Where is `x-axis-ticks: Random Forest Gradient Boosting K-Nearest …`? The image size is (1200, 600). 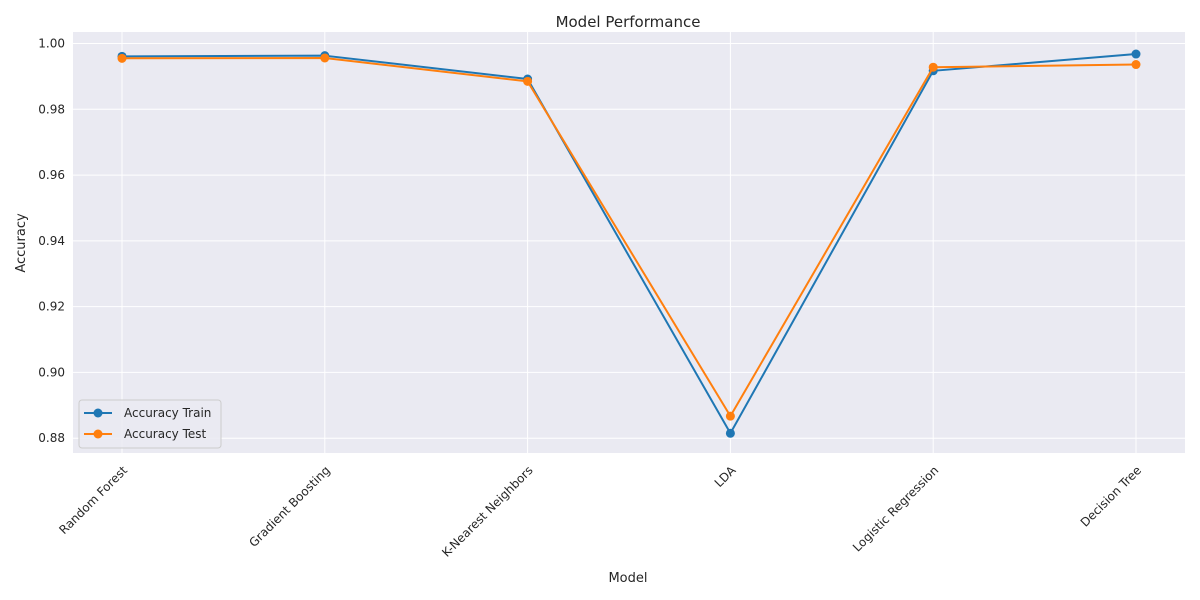 x-axis-ticks: Random Forest Gradient Boosting K-Nearest … is located at coordinates (600, 511).